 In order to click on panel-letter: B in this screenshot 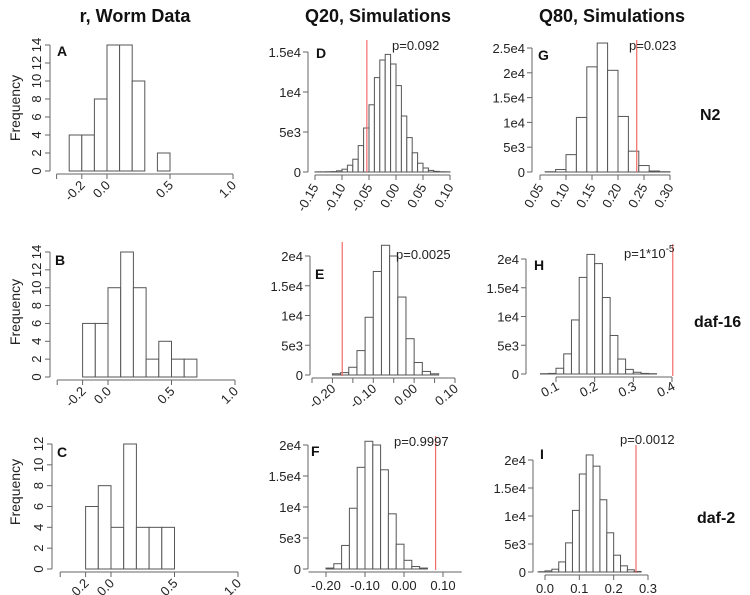, I will do `click(60, 260)`.